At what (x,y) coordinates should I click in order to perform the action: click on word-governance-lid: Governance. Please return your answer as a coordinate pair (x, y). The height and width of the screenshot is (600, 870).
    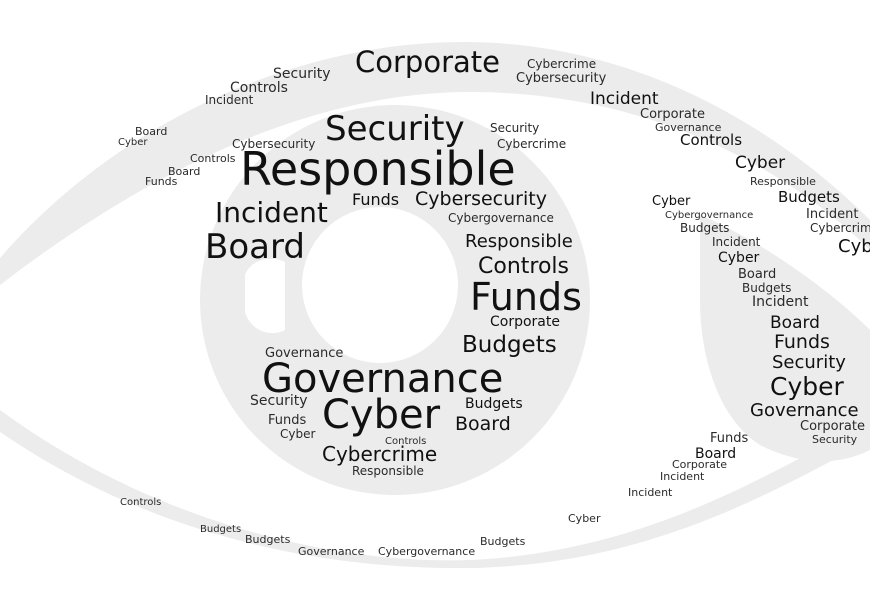
    Looking at the image, I should click on (688, 127).